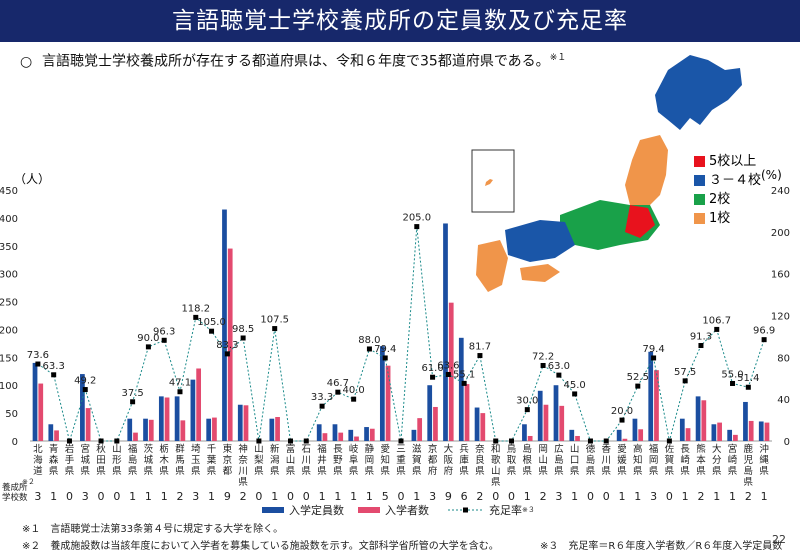 The height and width of the screenshot is (554, 800). I want to click on category-label-char: 手, so click(70, 460).